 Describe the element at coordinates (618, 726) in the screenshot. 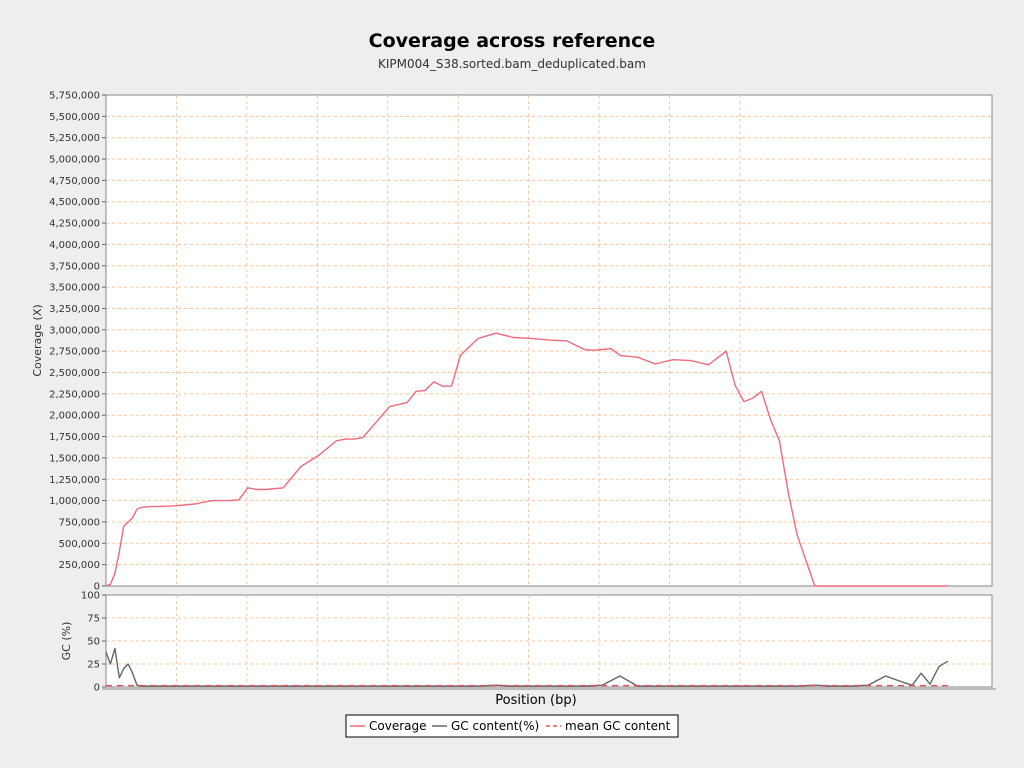

I see `legend-label-mean-gc-content: mean GC content` at that location.